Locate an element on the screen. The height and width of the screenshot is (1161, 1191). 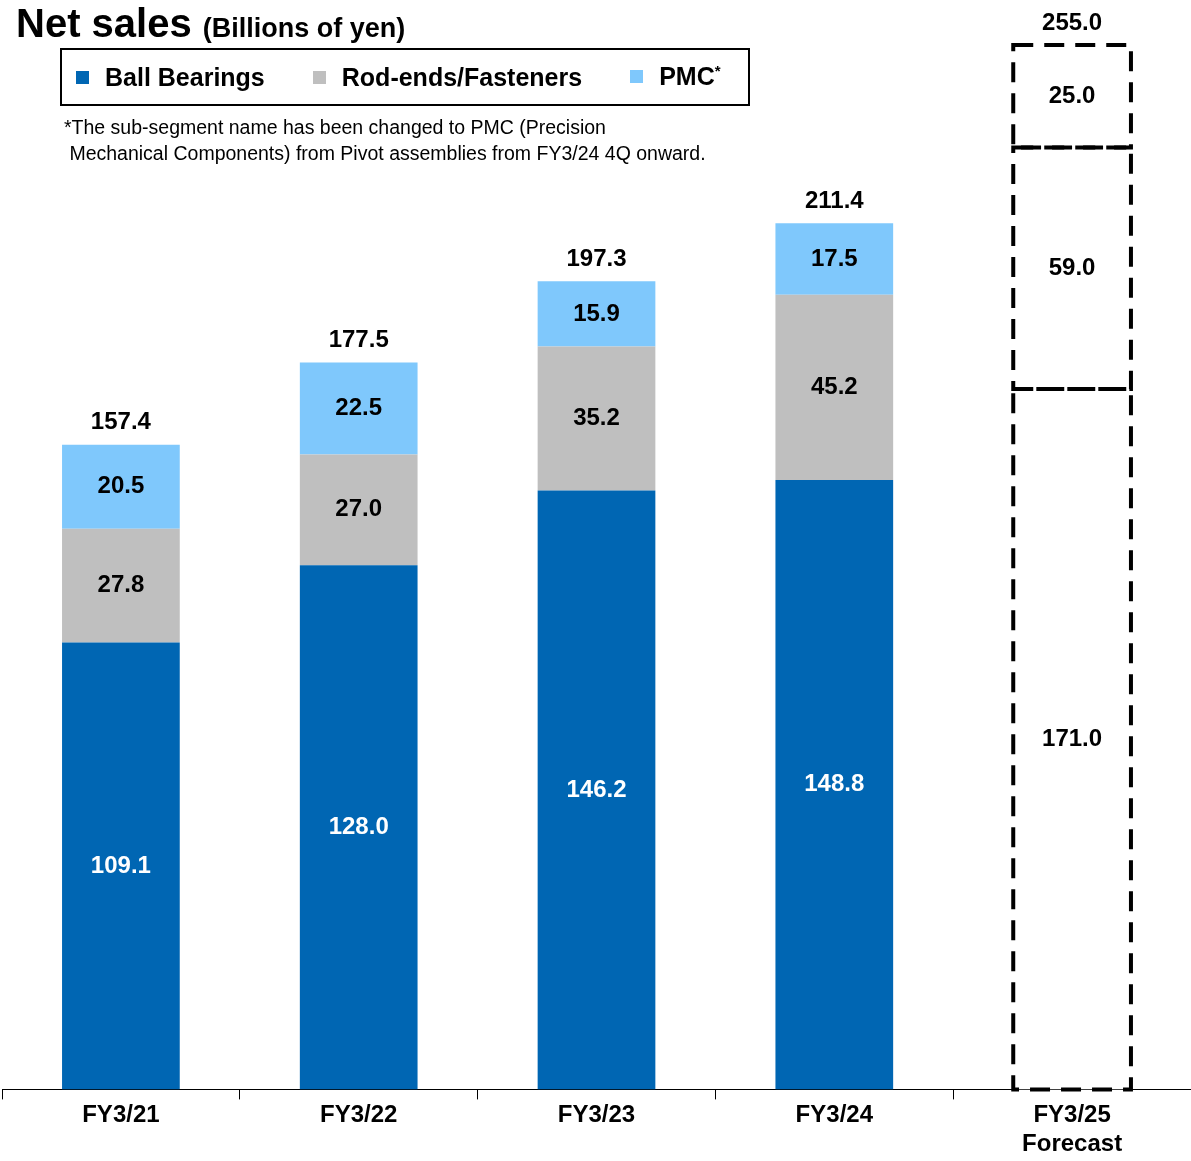
x-tick-label: FY3/21 is located at coordinates (121, 1114).